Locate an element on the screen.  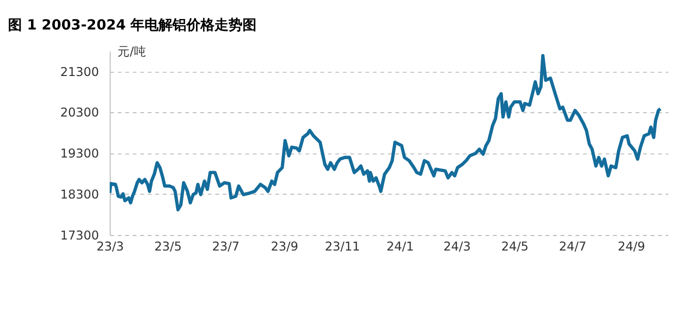
y-tick-label: 19300 is located at coordinates (79, 153).